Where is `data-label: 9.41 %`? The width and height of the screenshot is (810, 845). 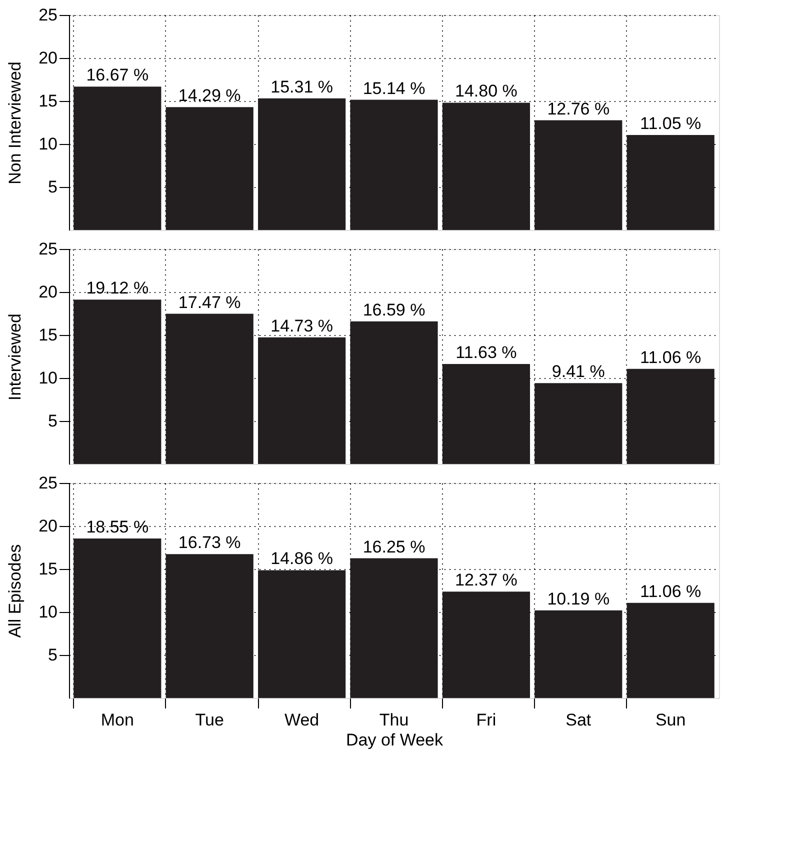
data-label: 9.41 % is located at coordinates (578, 372).